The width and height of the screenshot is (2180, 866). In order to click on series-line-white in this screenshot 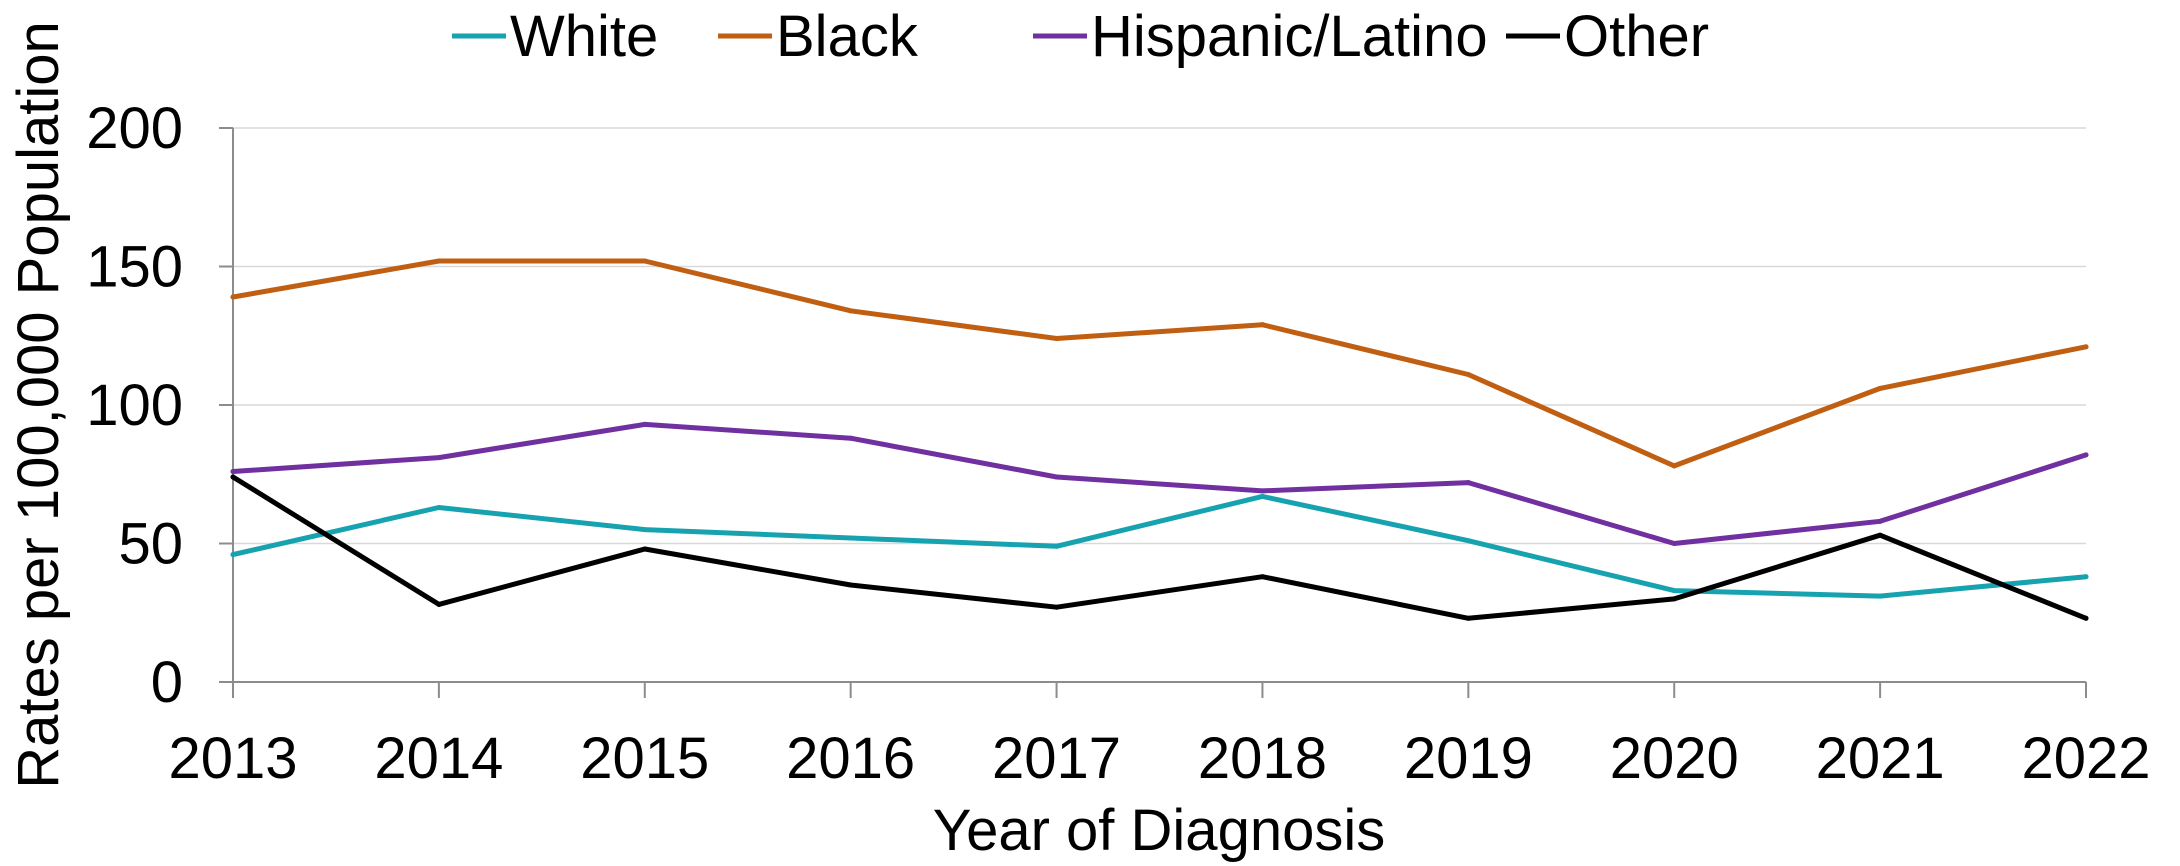, I will do `click(1159, 546)`.